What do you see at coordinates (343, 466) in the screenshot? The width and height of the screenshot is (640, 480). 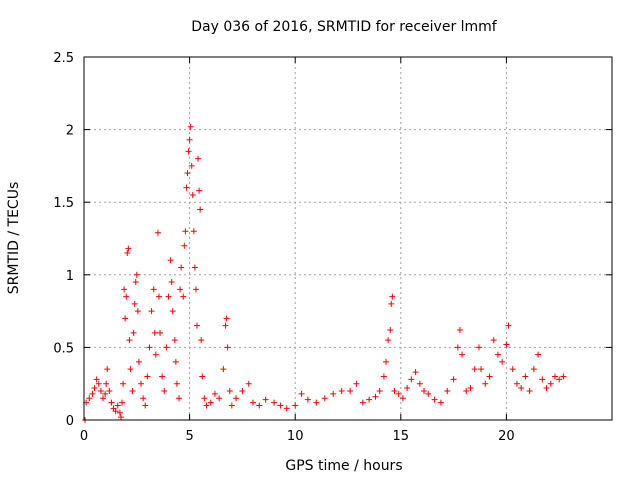 I see `x-axis-title: GPS time / hours` at bounding box center [343, 466].